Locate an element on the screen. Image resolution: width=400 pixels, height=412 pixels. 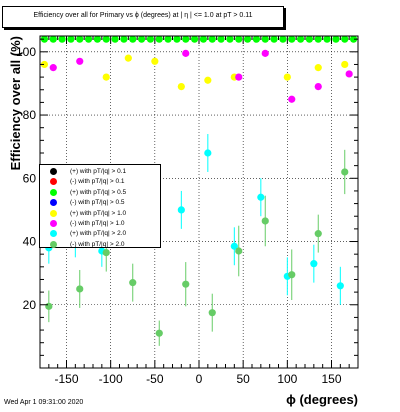
x-tick-label: 100 is located at coordinates (287, 379).